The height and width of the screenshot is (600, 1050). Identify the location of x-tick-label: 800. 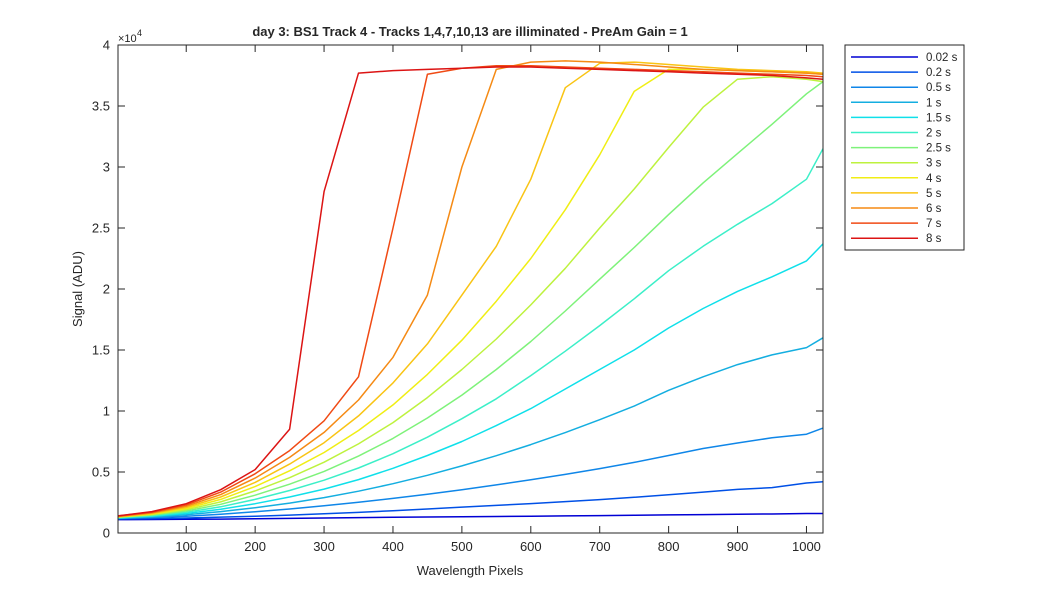
(669, 546).